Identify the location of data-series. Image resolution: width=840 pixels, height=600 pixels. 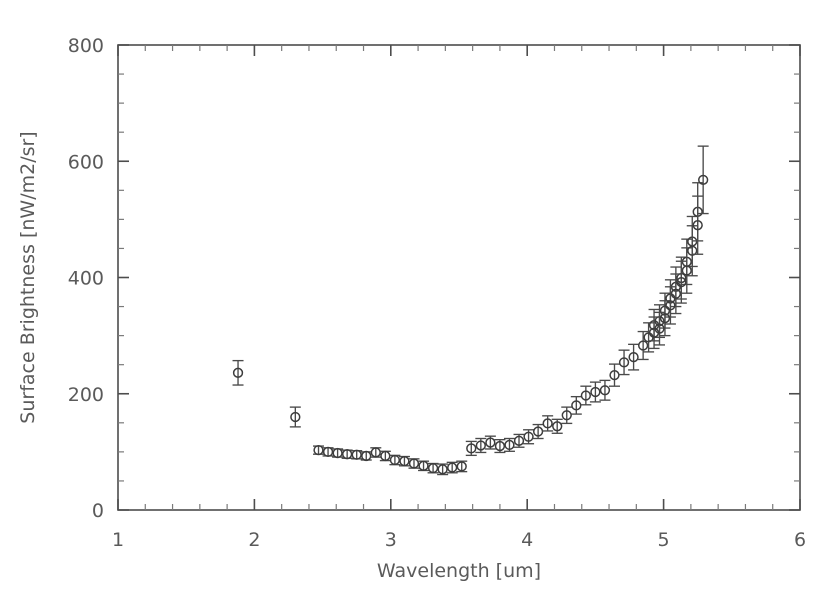
(676, 272).